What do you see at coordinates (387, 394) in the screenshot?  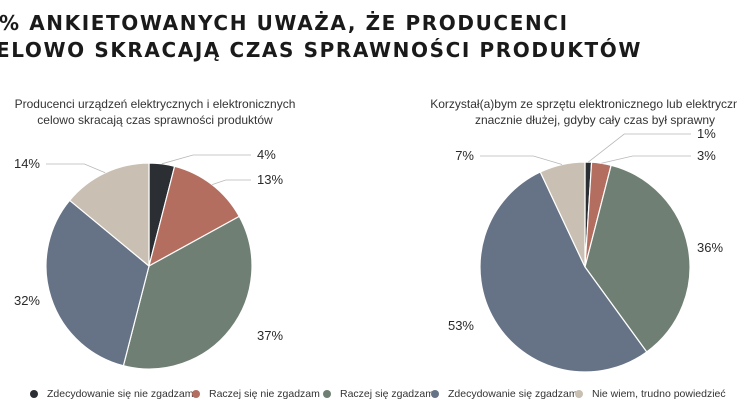 I see `legend-label: Raczej się zgadzam` at bounding box center [387, 394].